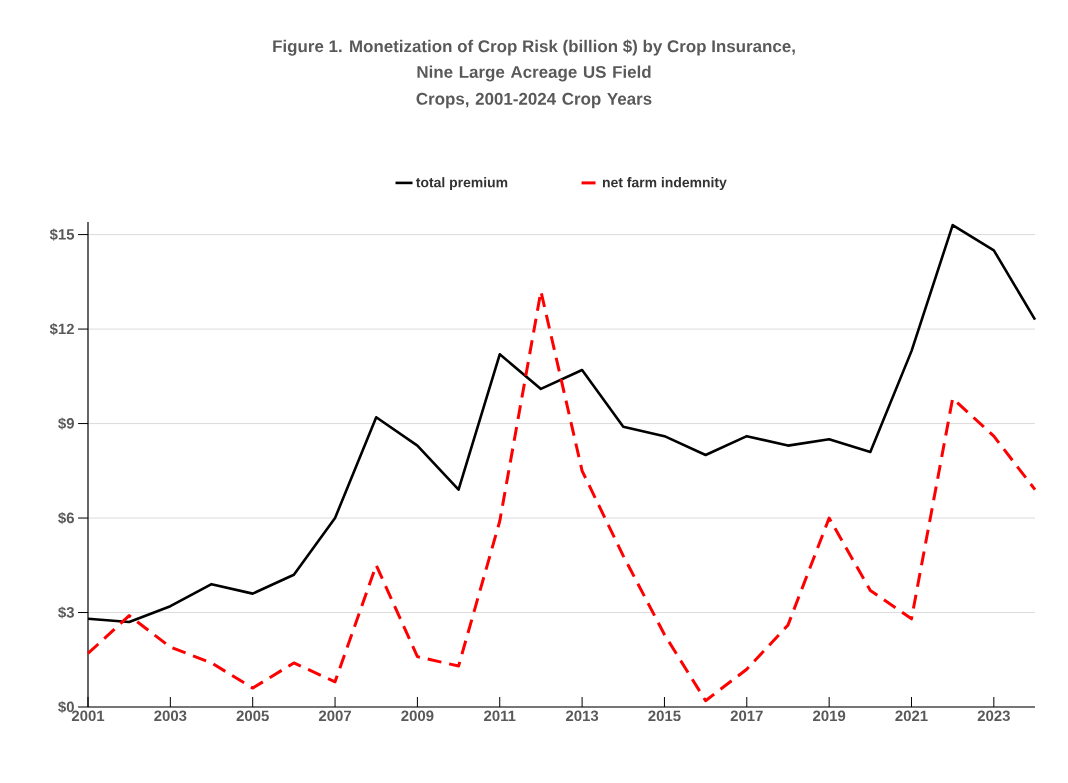 The width and height of the screenshot is (1068, 783). I want to click on x-tick-label: 2019, so click(829, 716).